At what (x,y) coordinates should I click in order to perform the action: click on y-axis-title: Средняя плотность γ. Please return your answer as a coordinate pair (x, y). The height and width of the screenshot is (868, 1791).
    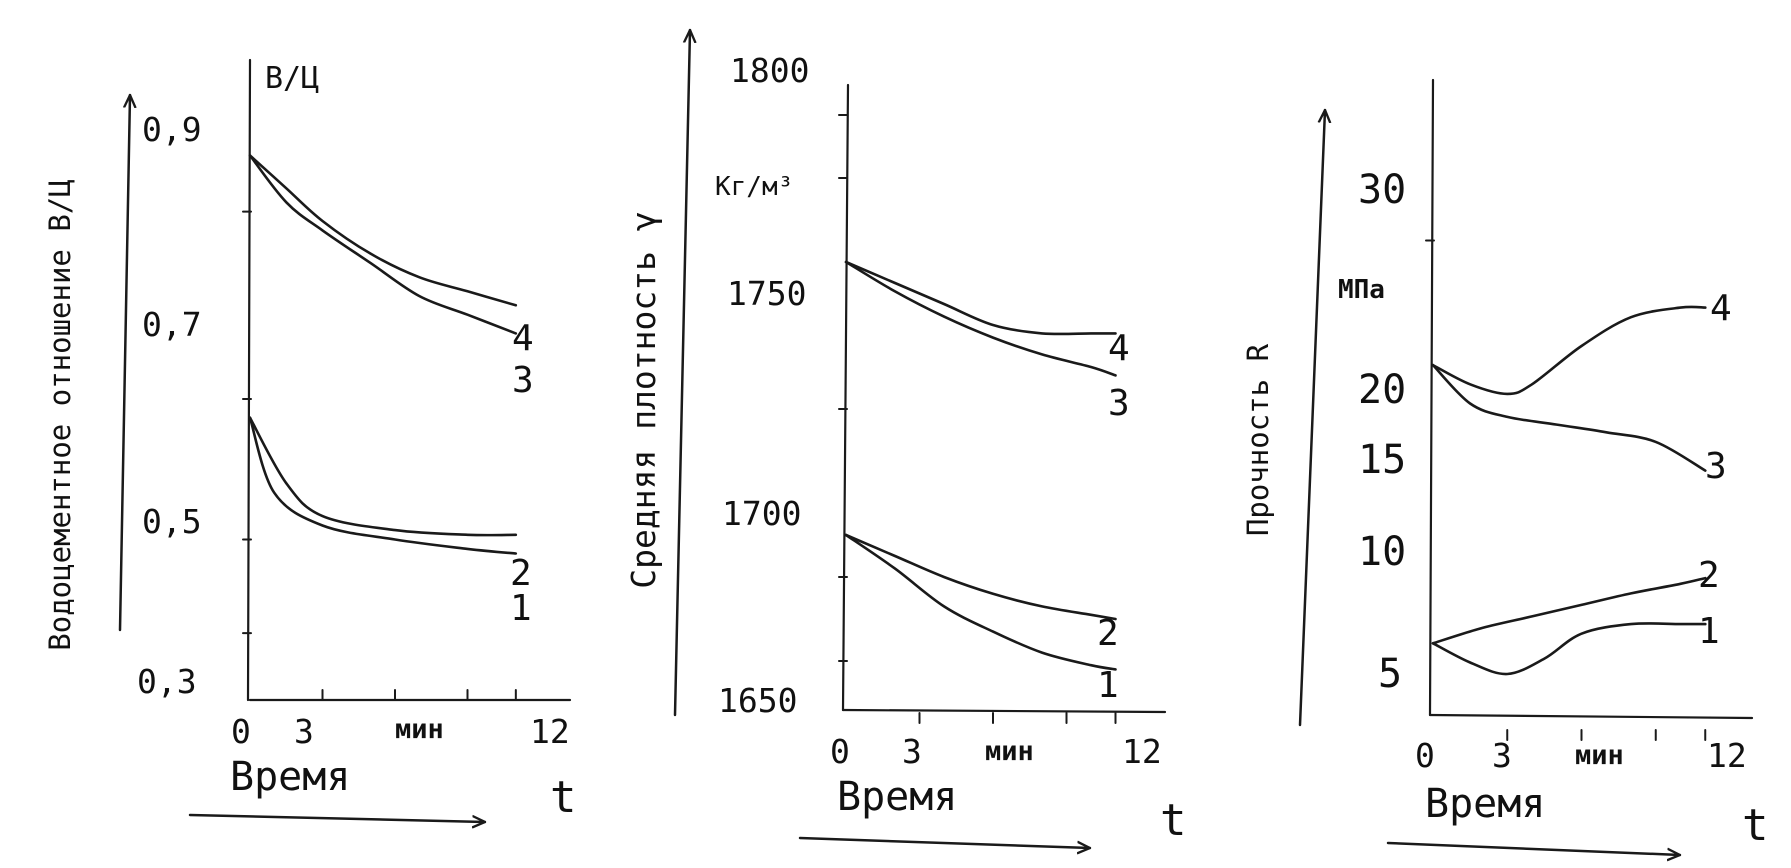
    Looking at the image, I should click on (643, 400).